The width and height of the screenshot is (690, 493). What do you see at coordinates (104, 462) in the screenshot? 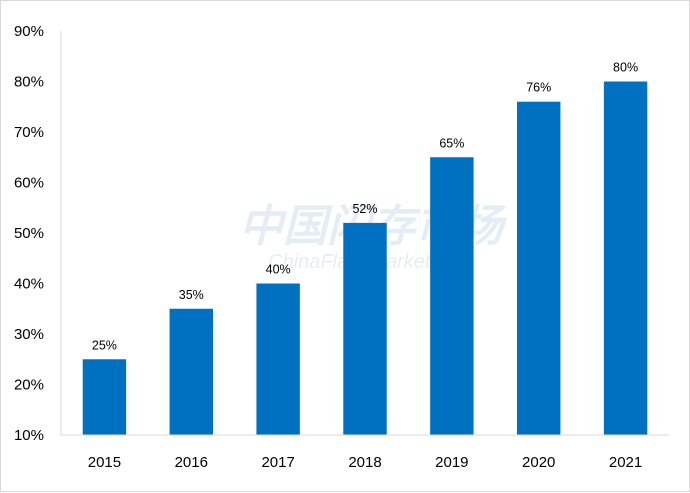
I see `x-tick-label: 2015` at bounding box center [104, 462].